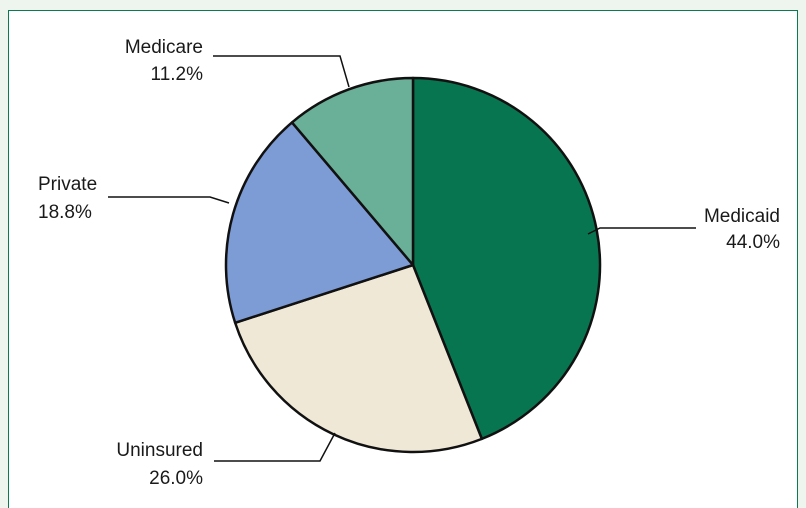  What do you see at coordinates (275, 447) in the screenshot?
I see `leader-line-uninsured` at bounding box center [275, 447].